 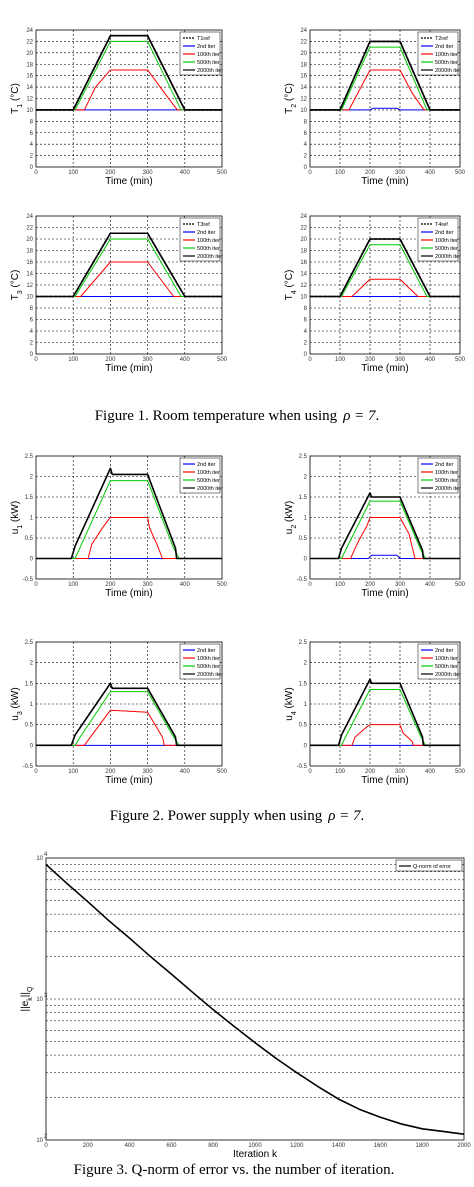 I want to click on x-tick-label: 600, so click(x=171, y=1146).